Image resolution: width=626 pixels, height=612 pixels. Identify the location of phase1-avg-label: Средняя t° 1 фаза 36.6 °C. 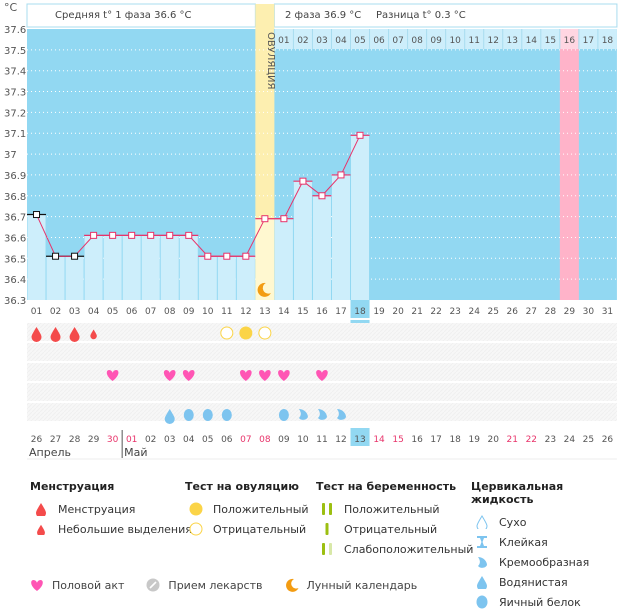
(123, 15).